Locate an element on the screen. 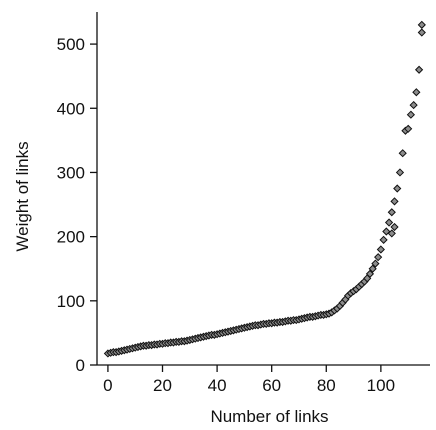  y-ticks: 0 100 200 300 400 500 is located at coordinates (77, 205).